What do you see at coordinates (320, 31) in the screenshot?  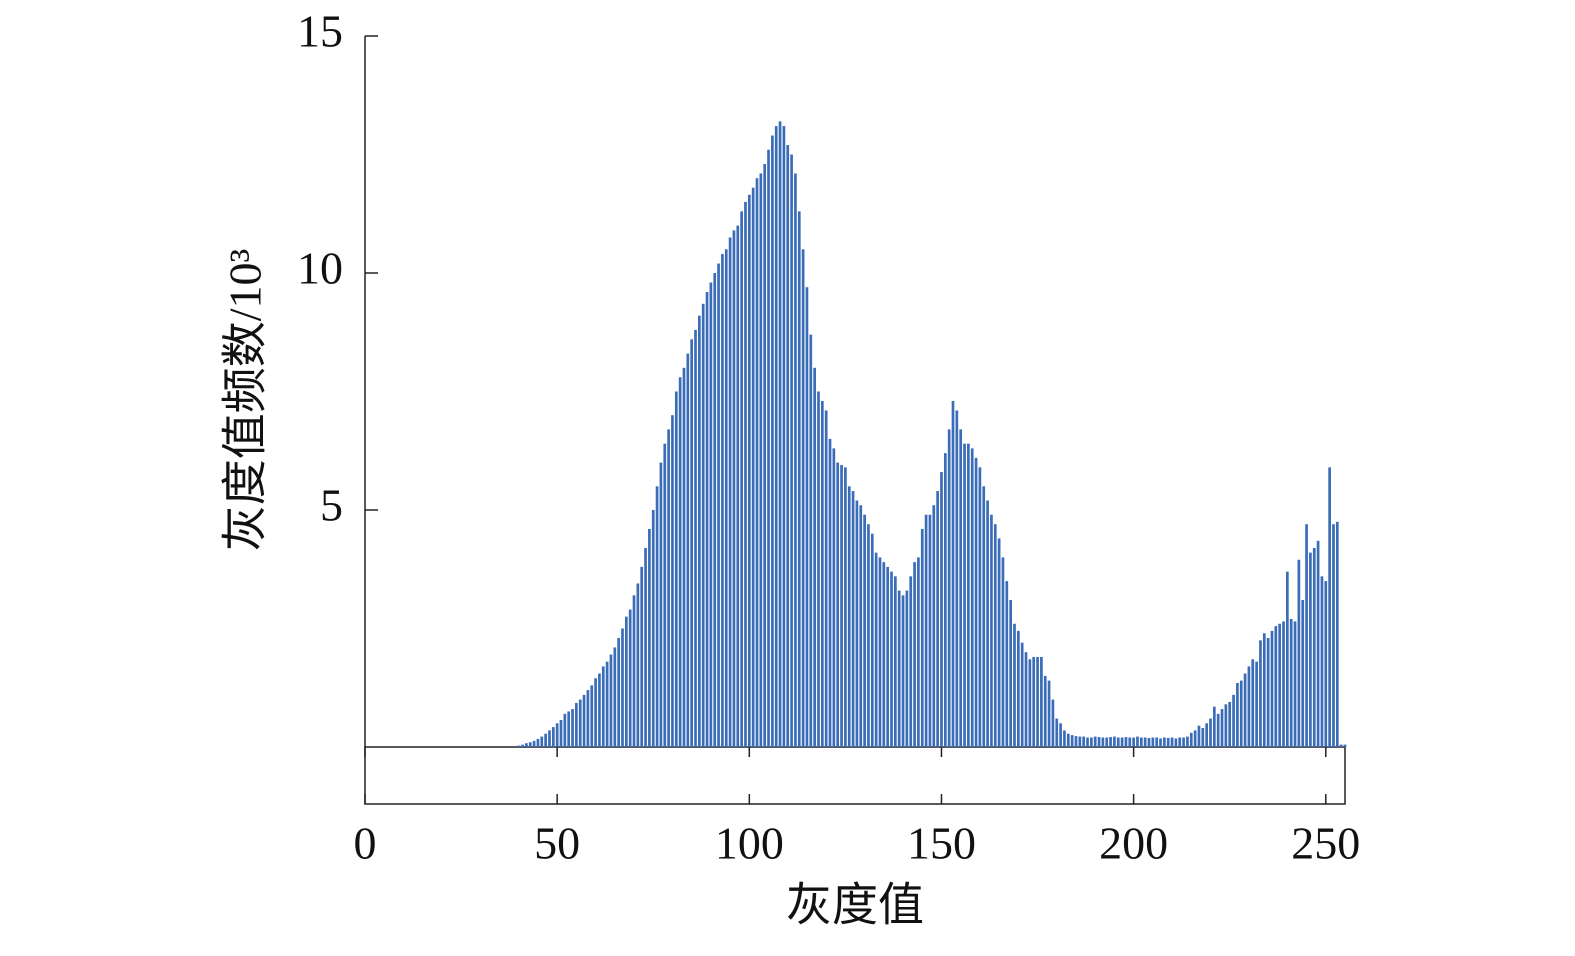 I see `y-tick-label: 15` at bounding box center [320, 31].